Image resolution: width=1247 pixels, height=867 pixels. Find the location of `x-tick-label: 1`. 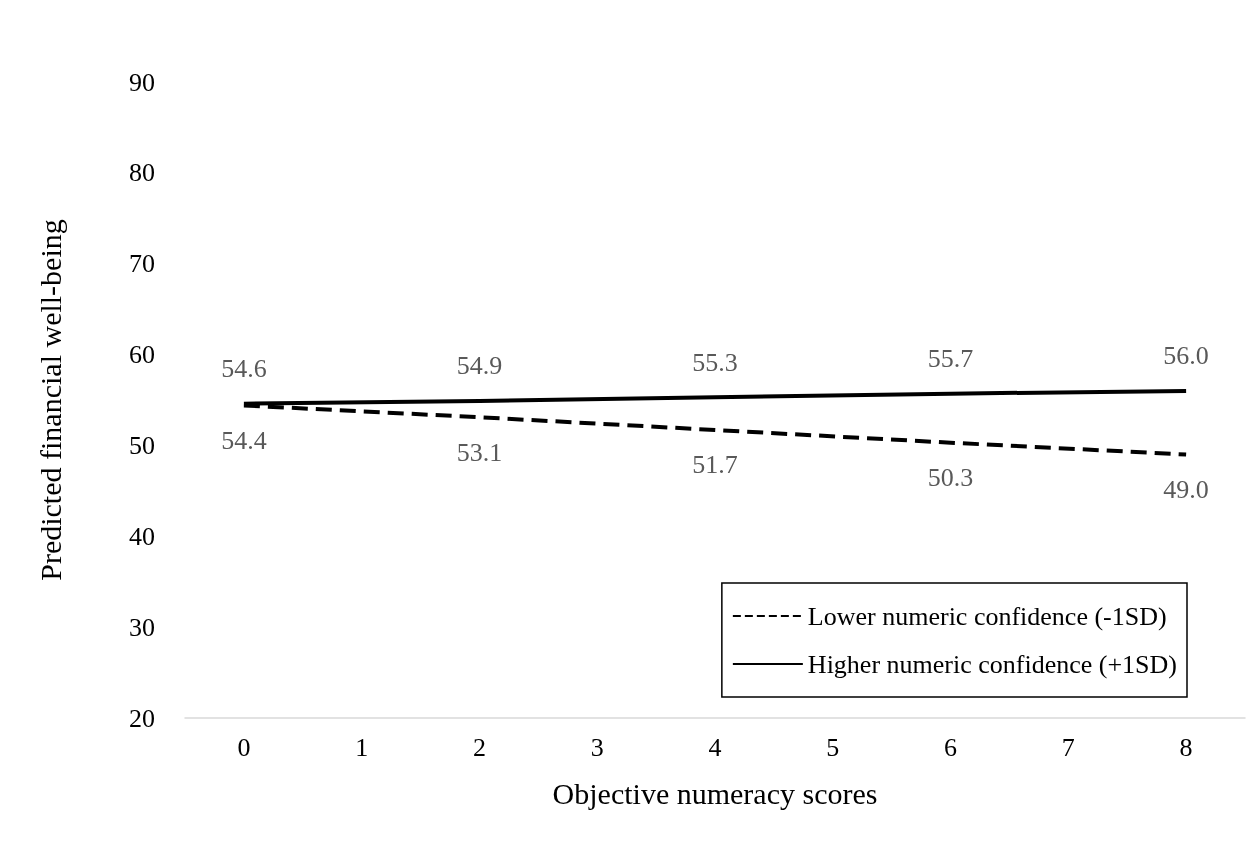

x-tick-label: 1 is located at coordinates (362, 747).